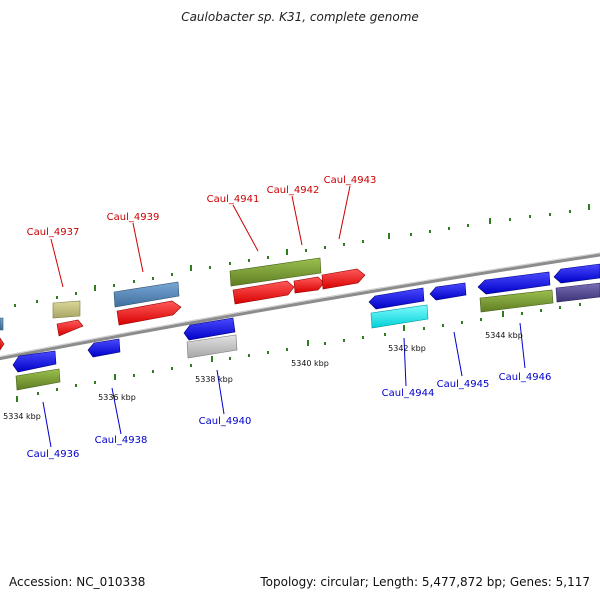  I want to click on gene-arrow-khaki, so click(66, 309).